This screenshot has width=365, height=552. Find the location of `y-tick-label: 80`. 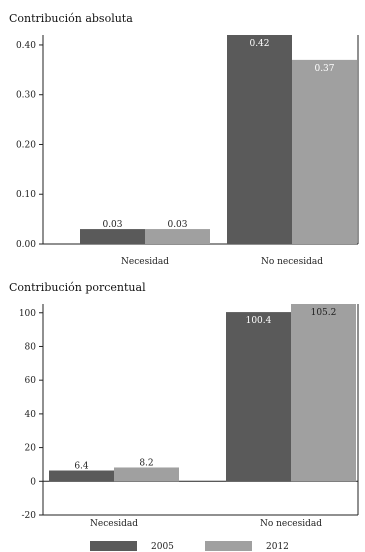

y-tick-label: 80 is located at coordinates (31, 347).